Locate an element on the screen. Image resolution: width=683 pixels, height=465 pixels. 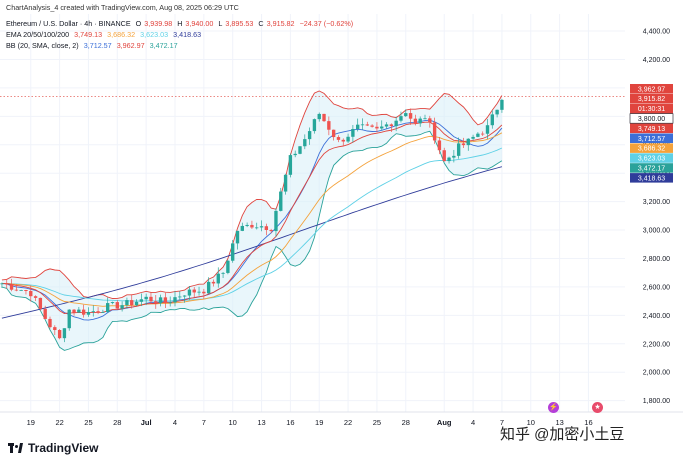
ema200-value: 3,418.63 is located at coordinates (187, 34).